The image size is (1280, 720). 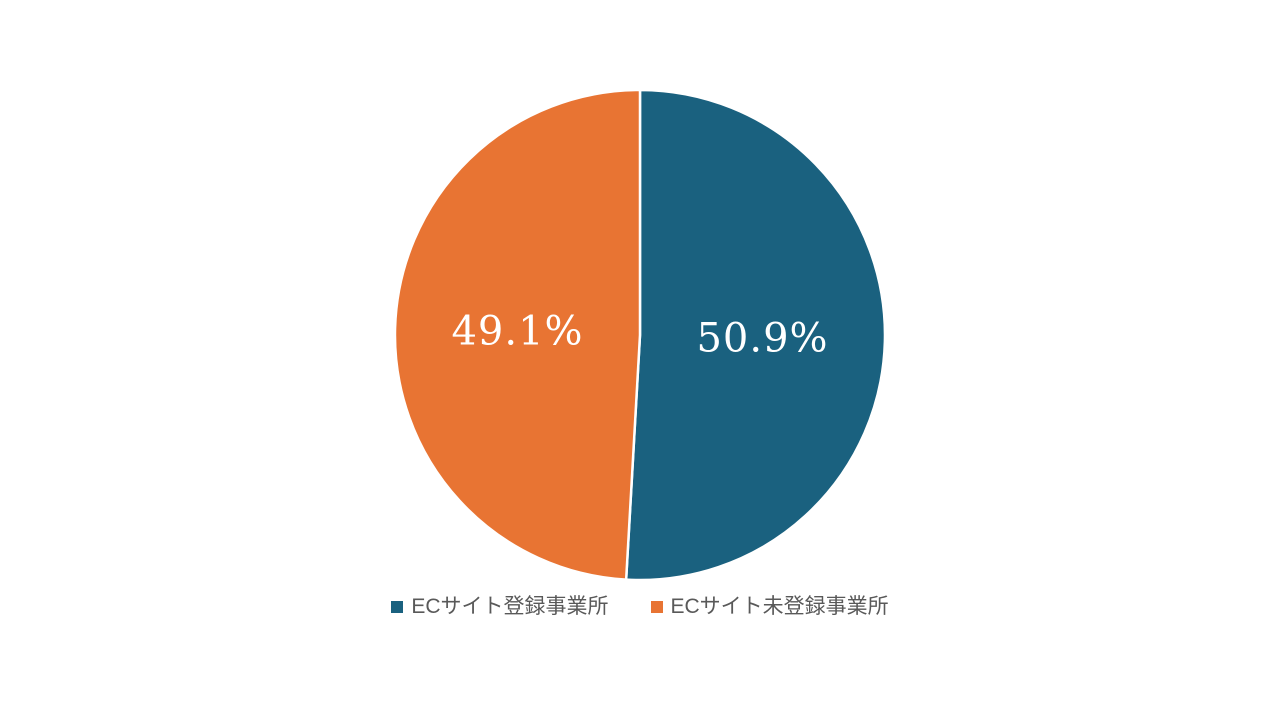 What do you see at coordinates (510, 606) in the screenshot?
I see `legend-label-registered: ECサイト登録事業所` at bounding box center [510, 606].